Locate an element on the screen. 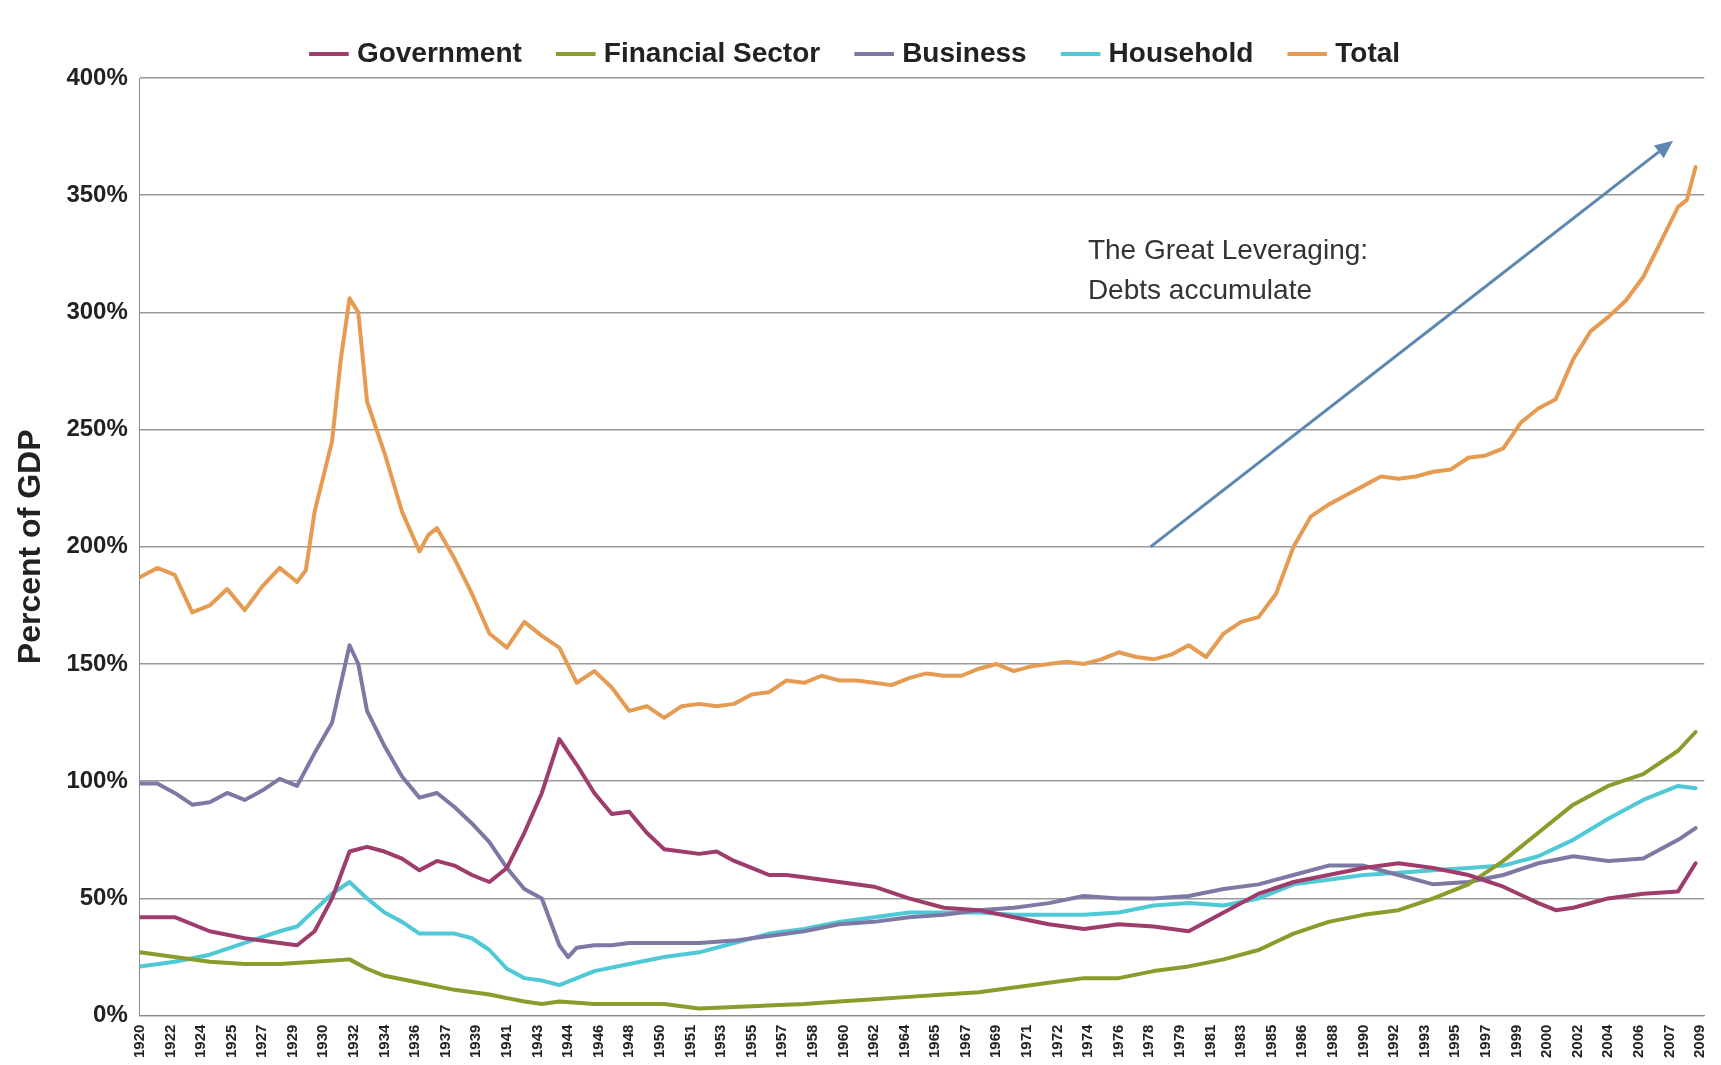 This screenshot has width=1721, height=1065. x-tick-label: 1965 is located at coordinates (934, 1041).